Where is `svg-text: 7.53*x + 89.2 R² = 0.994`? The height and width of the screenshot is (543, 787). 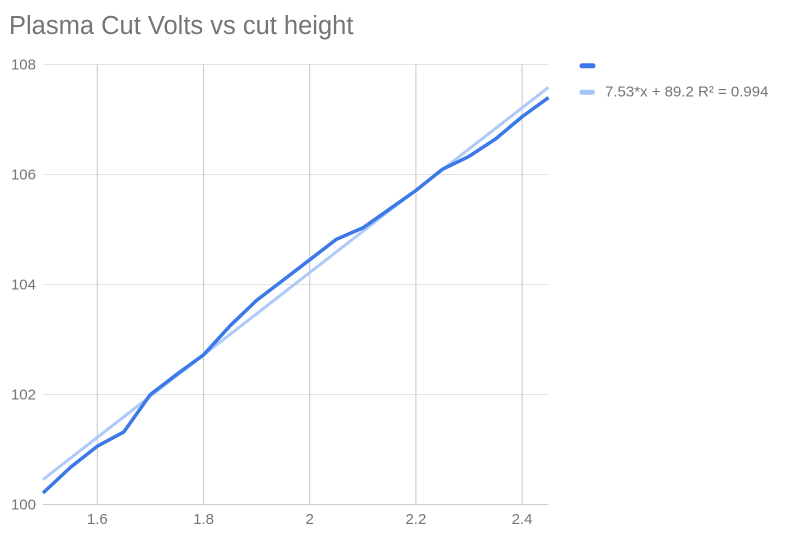 svg-text: 7.53*x + 89.2 R² = 0.994 is located at coordinates (686, 91).